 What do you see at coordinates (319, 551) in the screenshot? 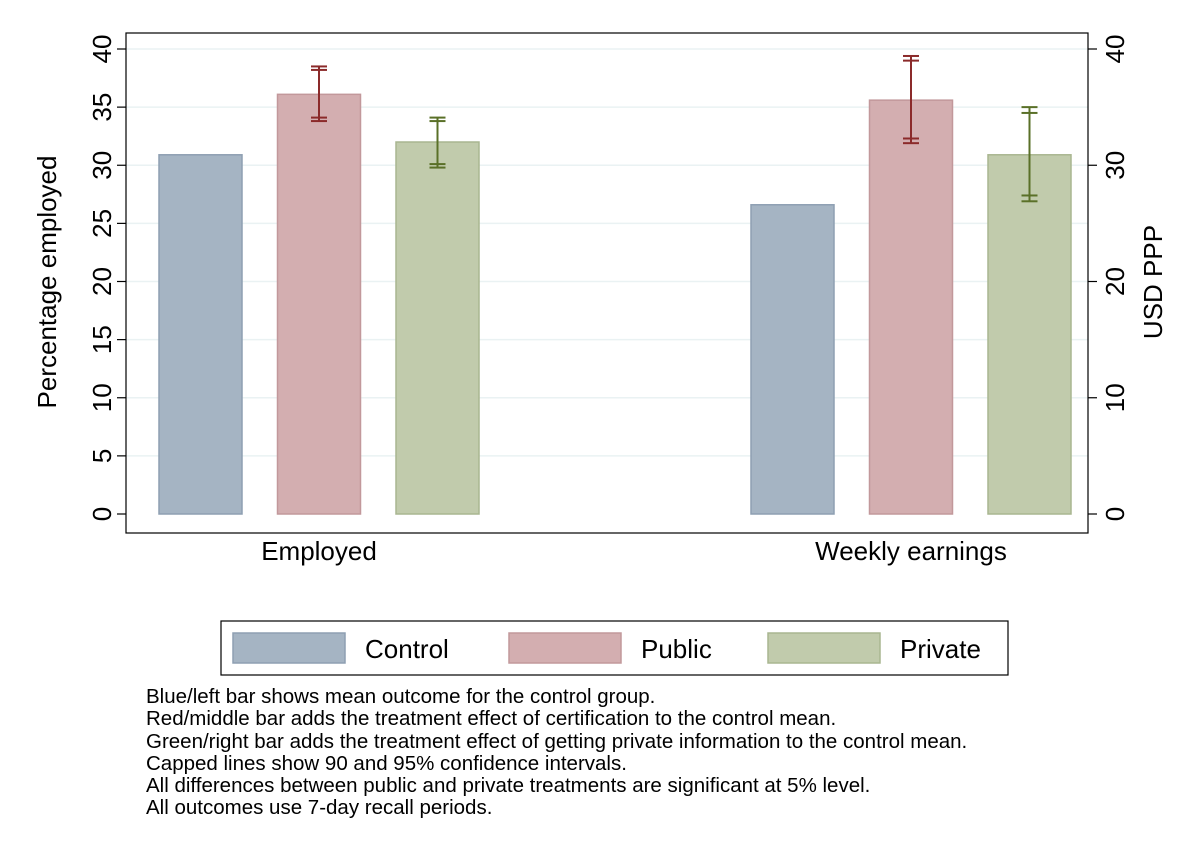
I see `x-category-label: Employed` at bounding box center [319, 551].